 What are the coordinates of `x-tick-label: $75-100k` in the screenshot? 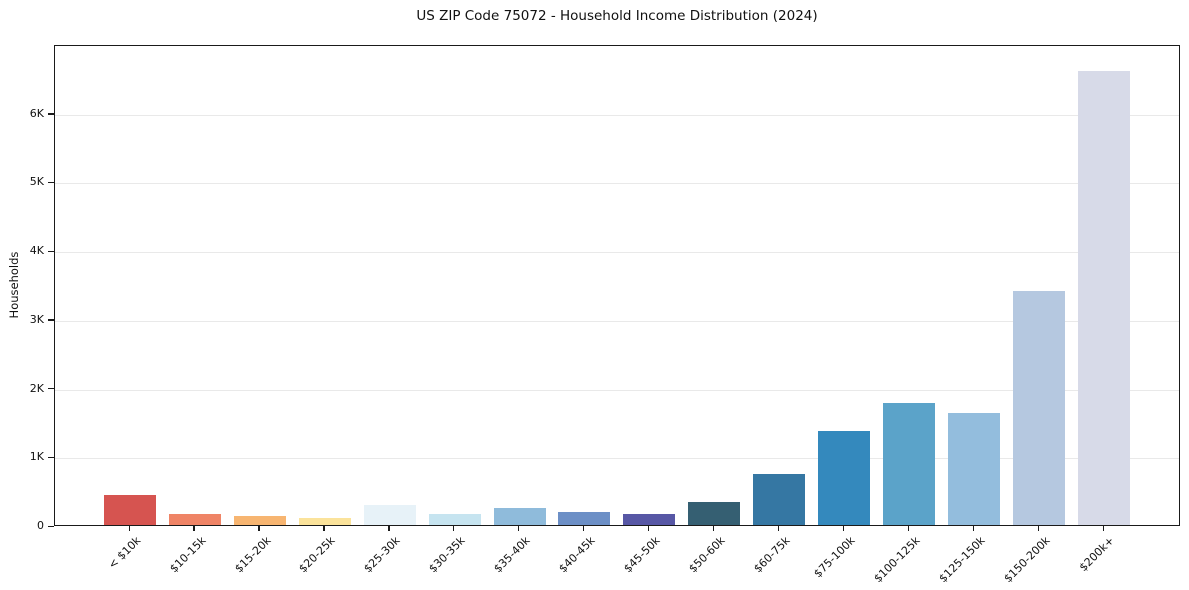 It's located at (834, 557).